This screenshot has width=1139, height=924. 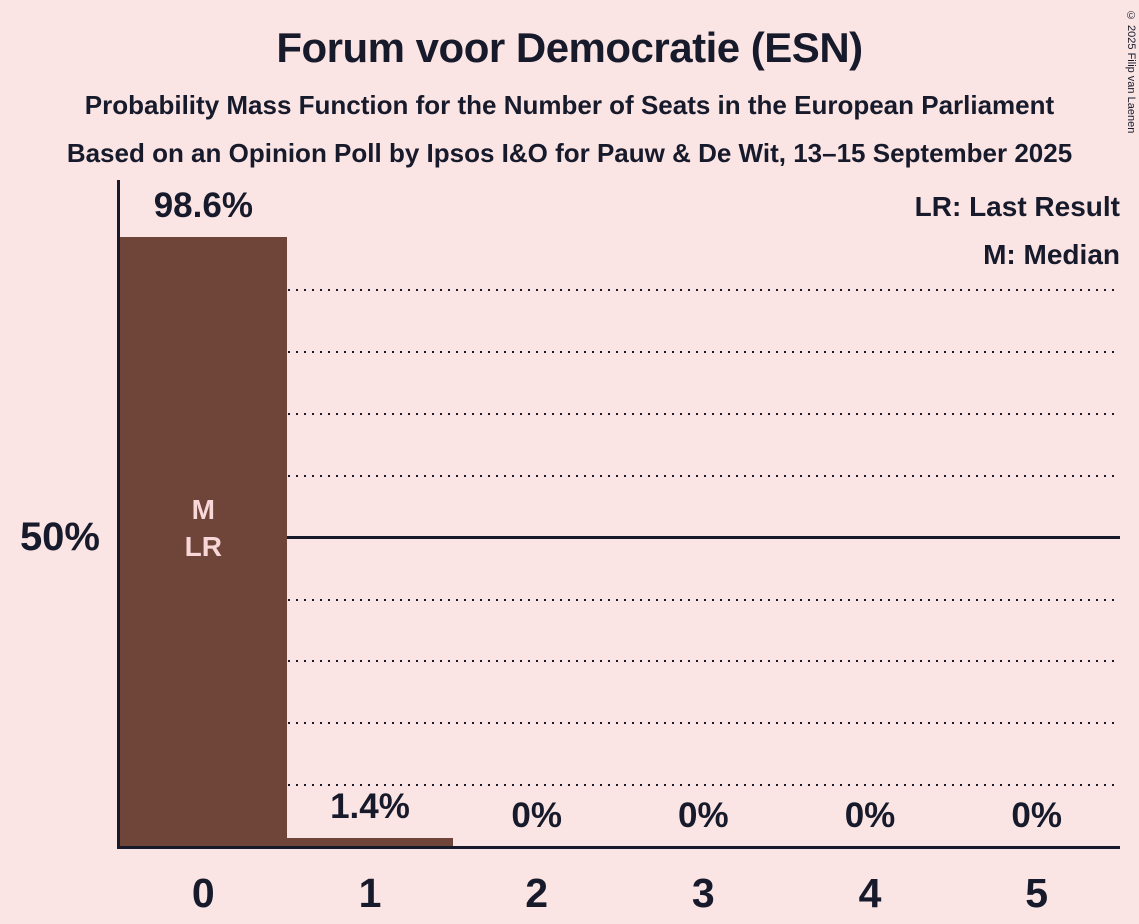 What do you see at coordinates (537, 893) in the screenshot?
I see `x-tick-label-2: 2` at bounding box center [537, 893].